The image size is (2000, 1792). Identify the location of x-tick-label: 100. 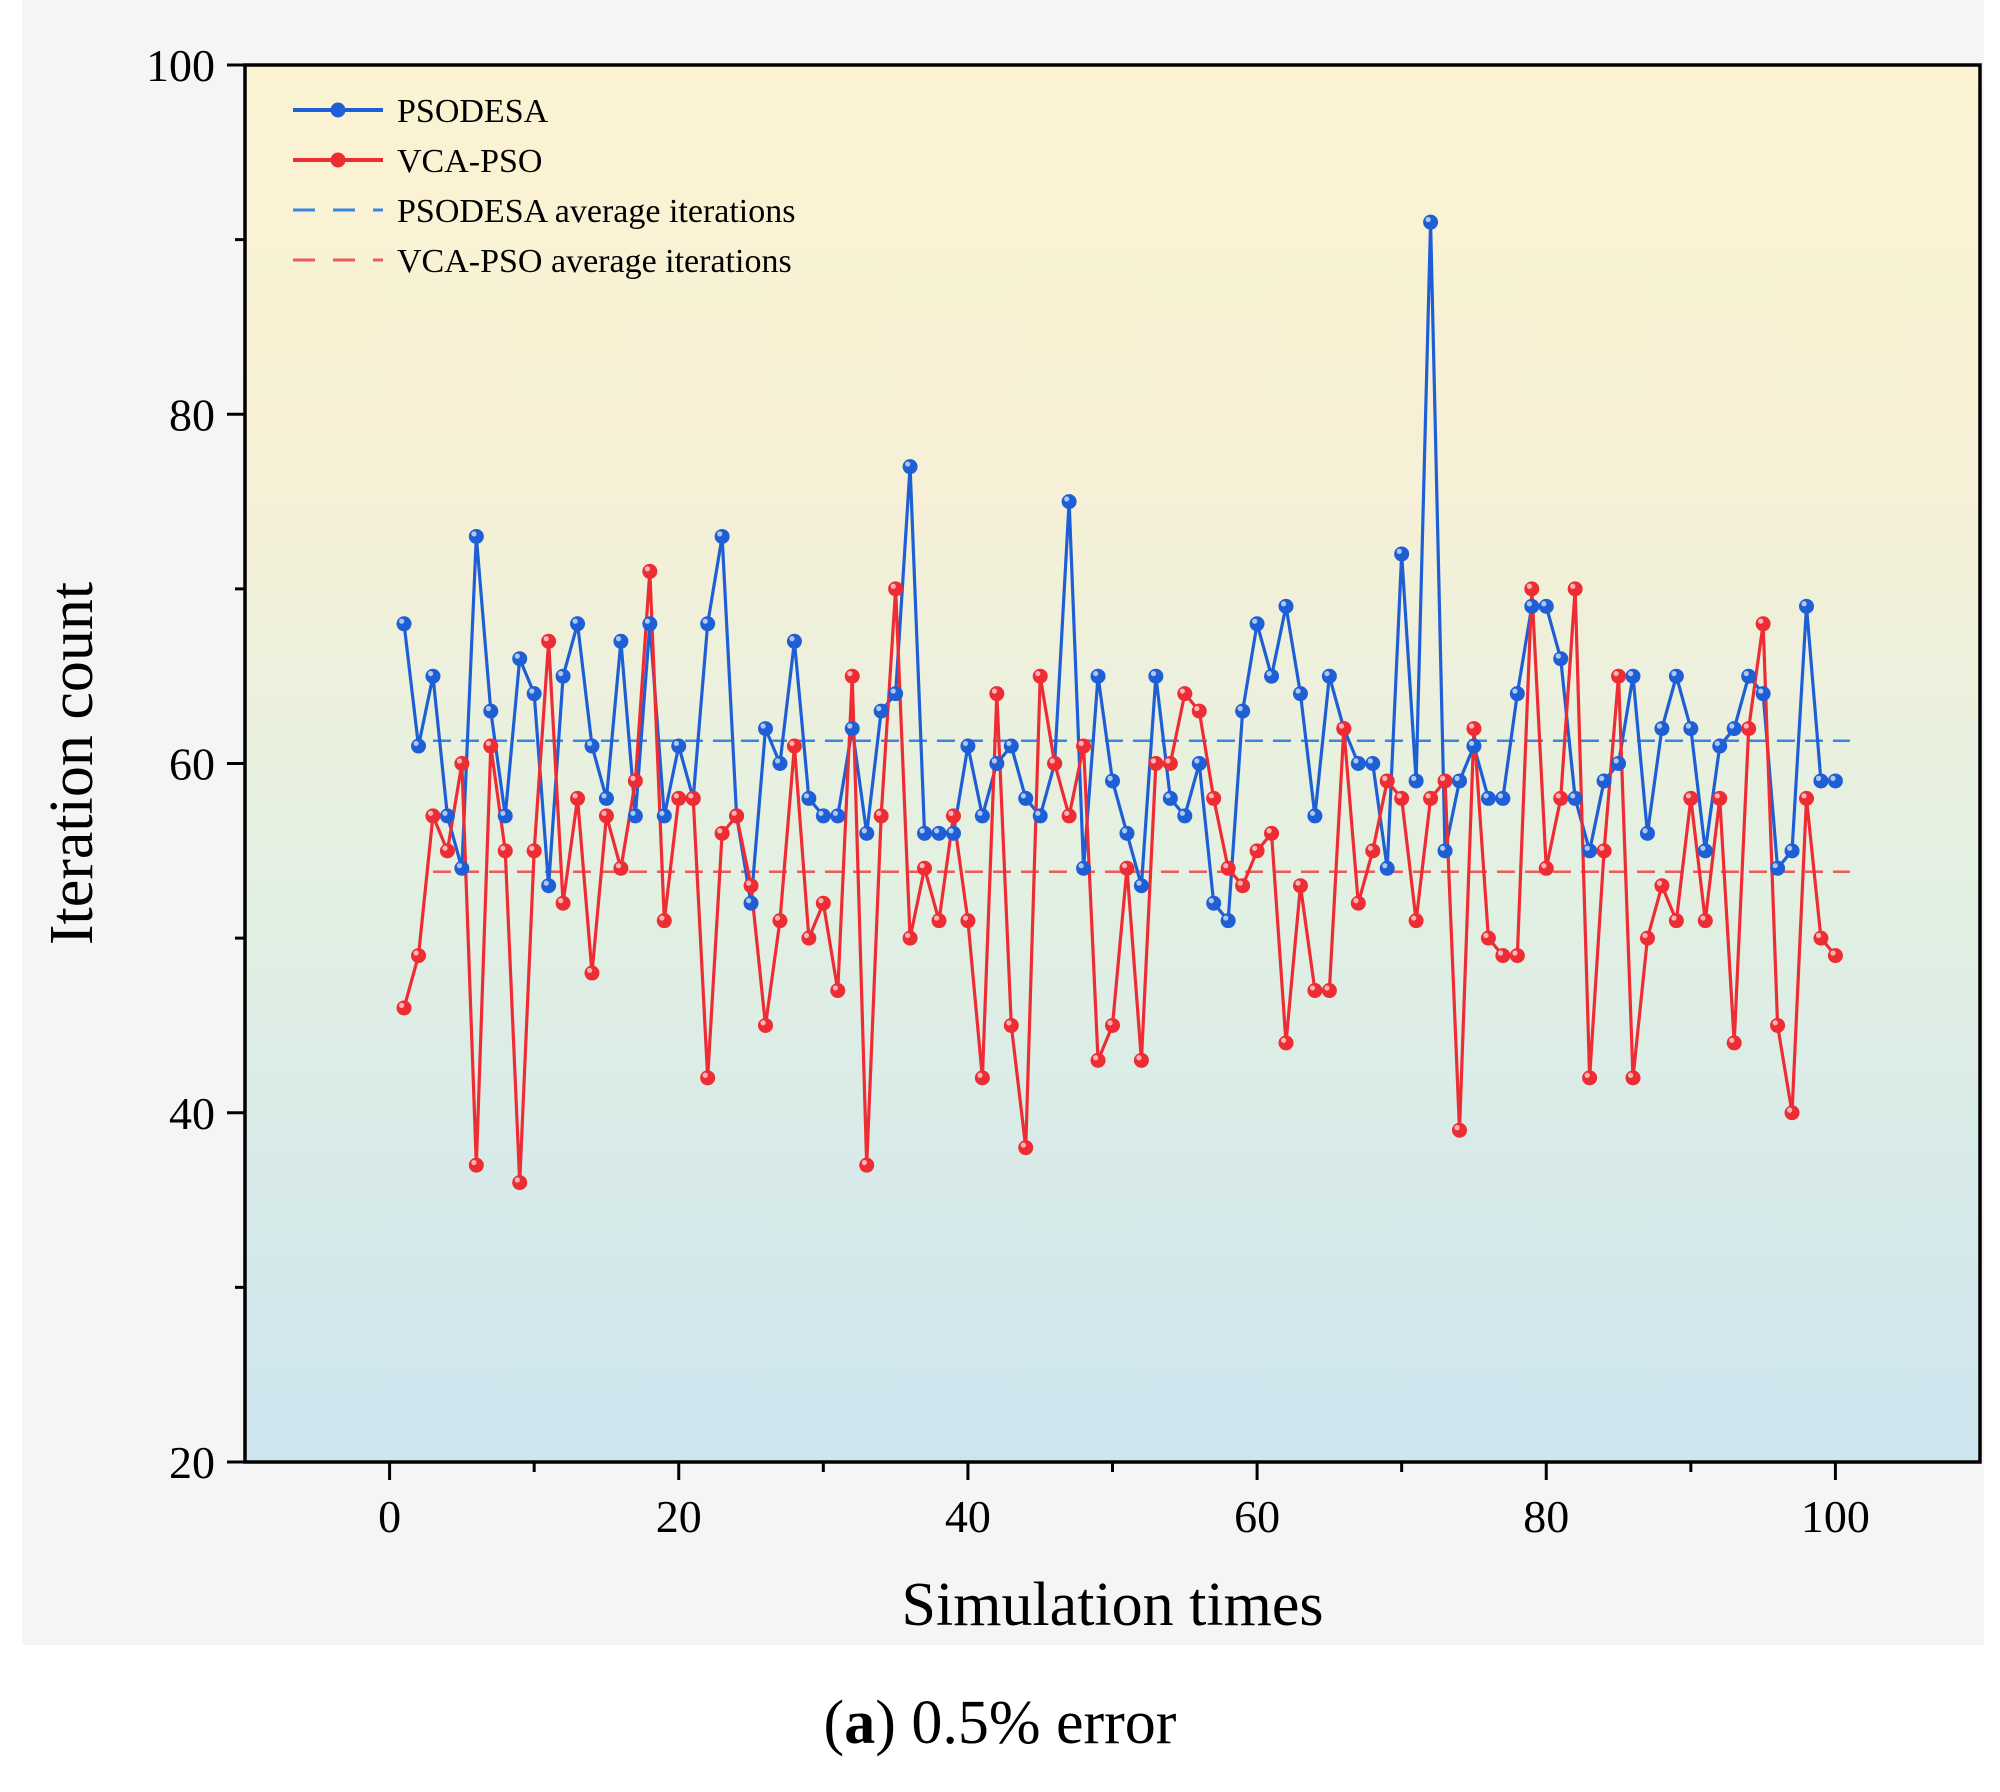
(1835, 1516).